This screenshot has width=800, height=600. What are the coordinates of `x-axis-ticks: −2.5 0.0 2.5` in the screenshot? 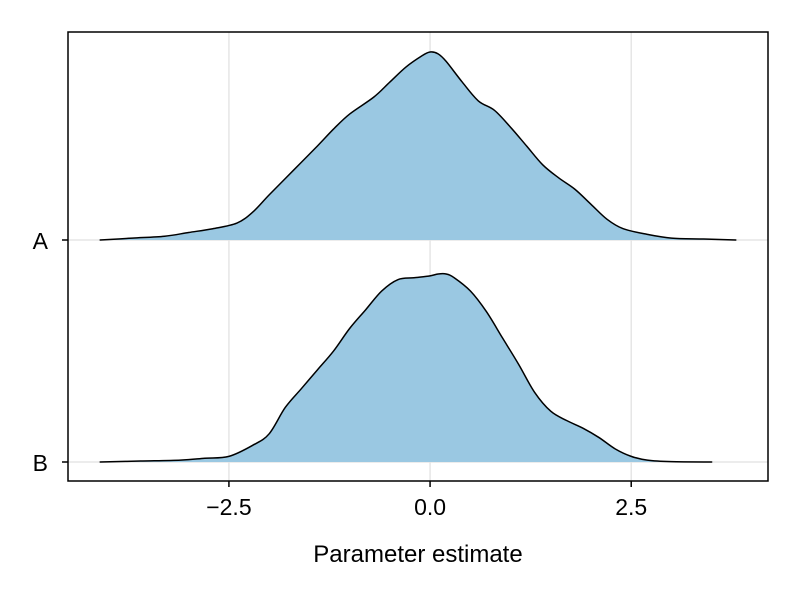 It's located at (426, 500).